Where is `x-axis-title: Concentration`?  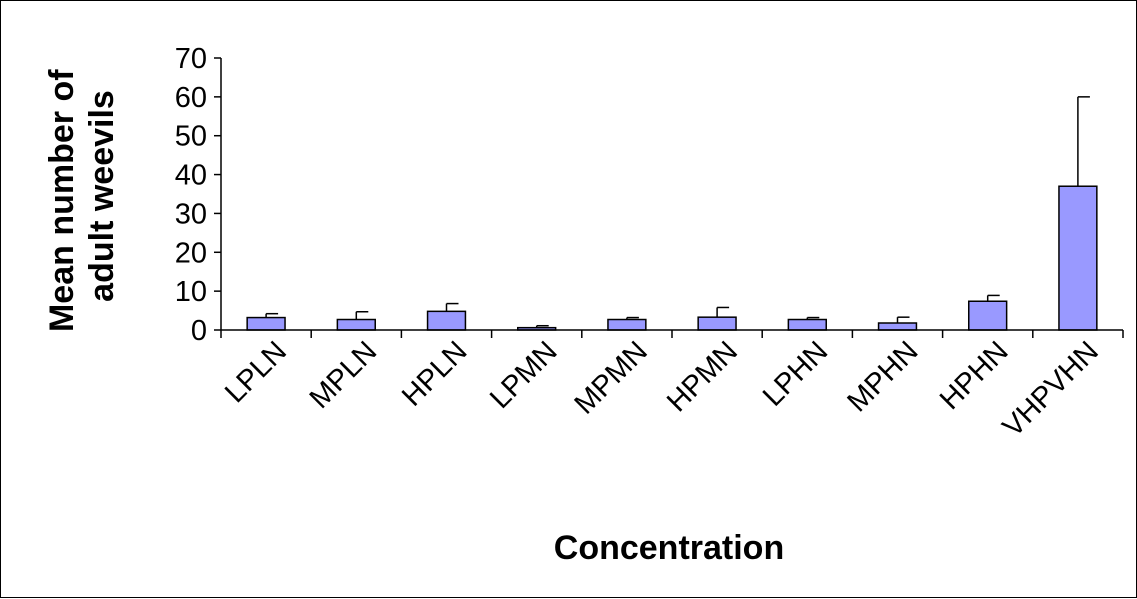
x-axis-title: Concentration is located at coordinates (669, 548).